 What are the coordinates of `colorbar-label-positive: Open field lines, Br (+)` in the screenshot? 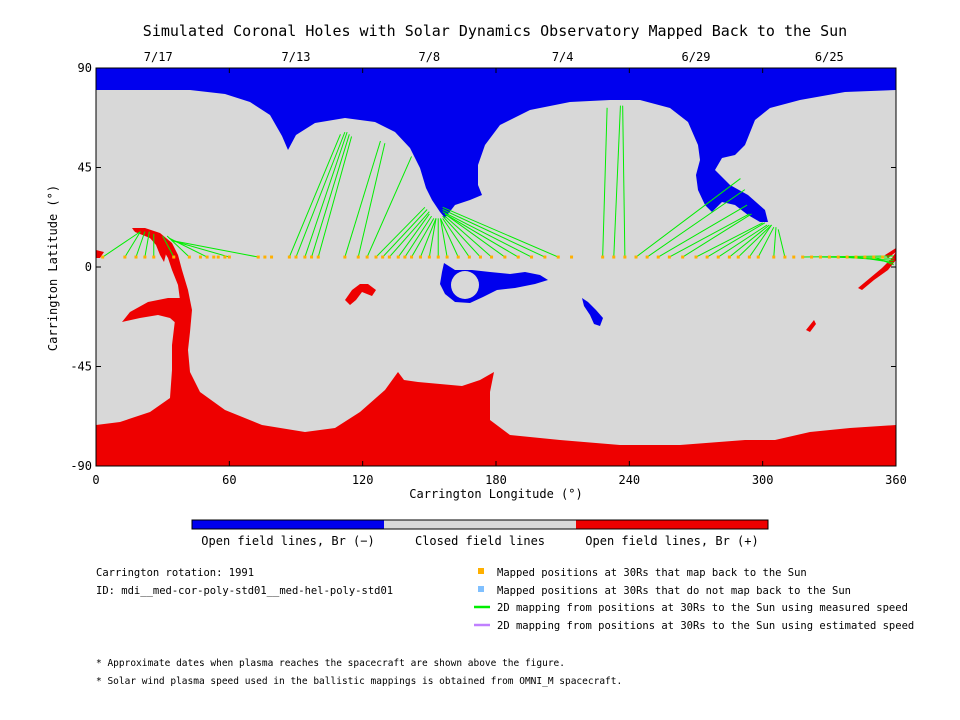 It's located at (671, 541).